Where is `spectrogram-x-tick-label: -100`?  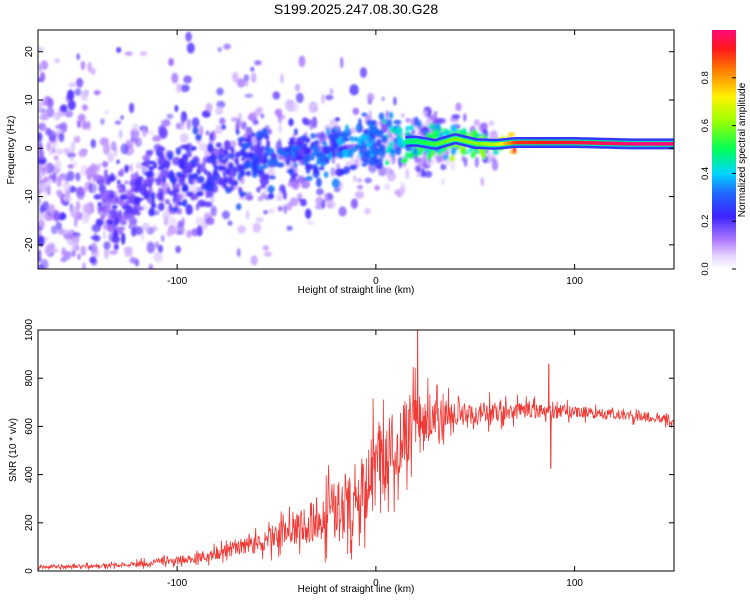
spectrogram-x-tick-label: -100 is located at coordinates (177, 281).